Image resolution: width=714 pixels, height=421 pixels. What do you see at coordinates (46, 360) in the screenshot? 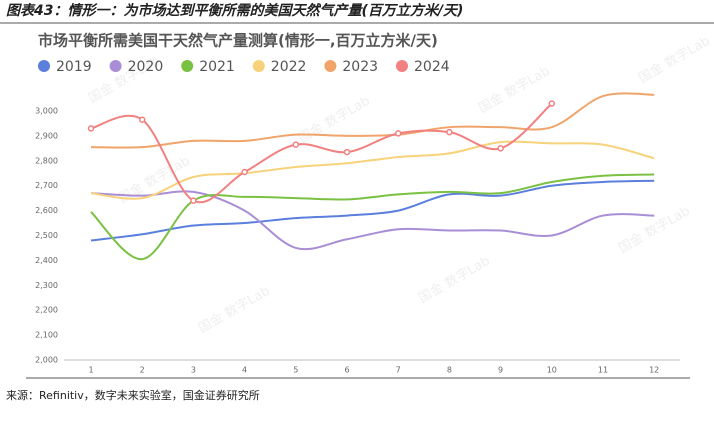
I see `y-tick-label: 2,000` at bounding box center [46, 360].